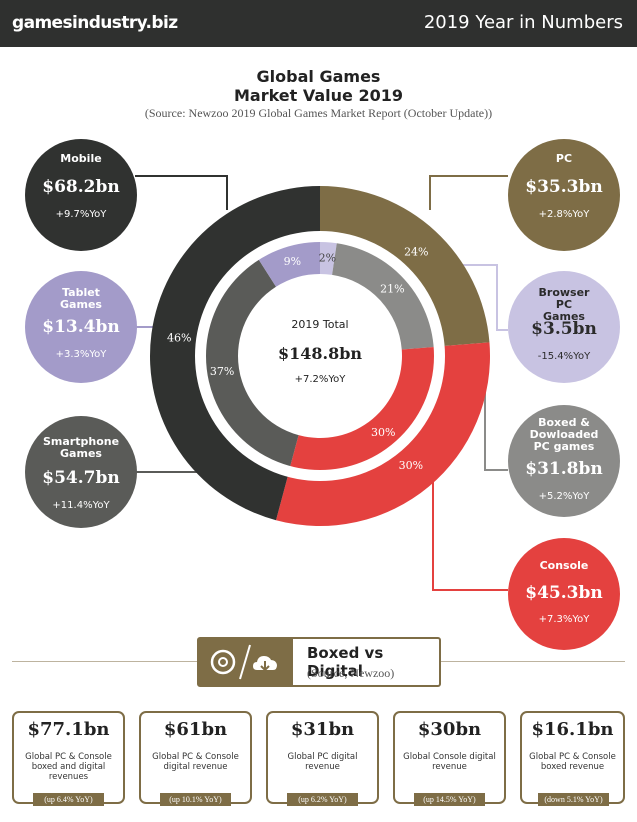 This screenshot has width=637, height=822. I want to click on bubble-value: $45.3bn, so click(564, 593).